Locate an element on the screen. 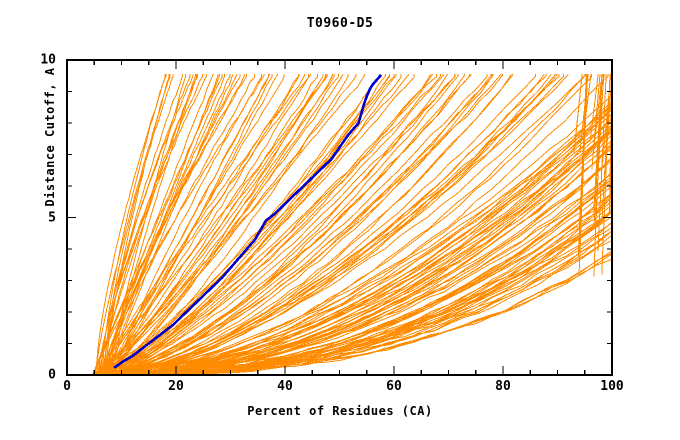 The width and height of the screenshot is (680, 440). x-axis-title: Percent of Residues (CA) is located at coordinates (340, 411).